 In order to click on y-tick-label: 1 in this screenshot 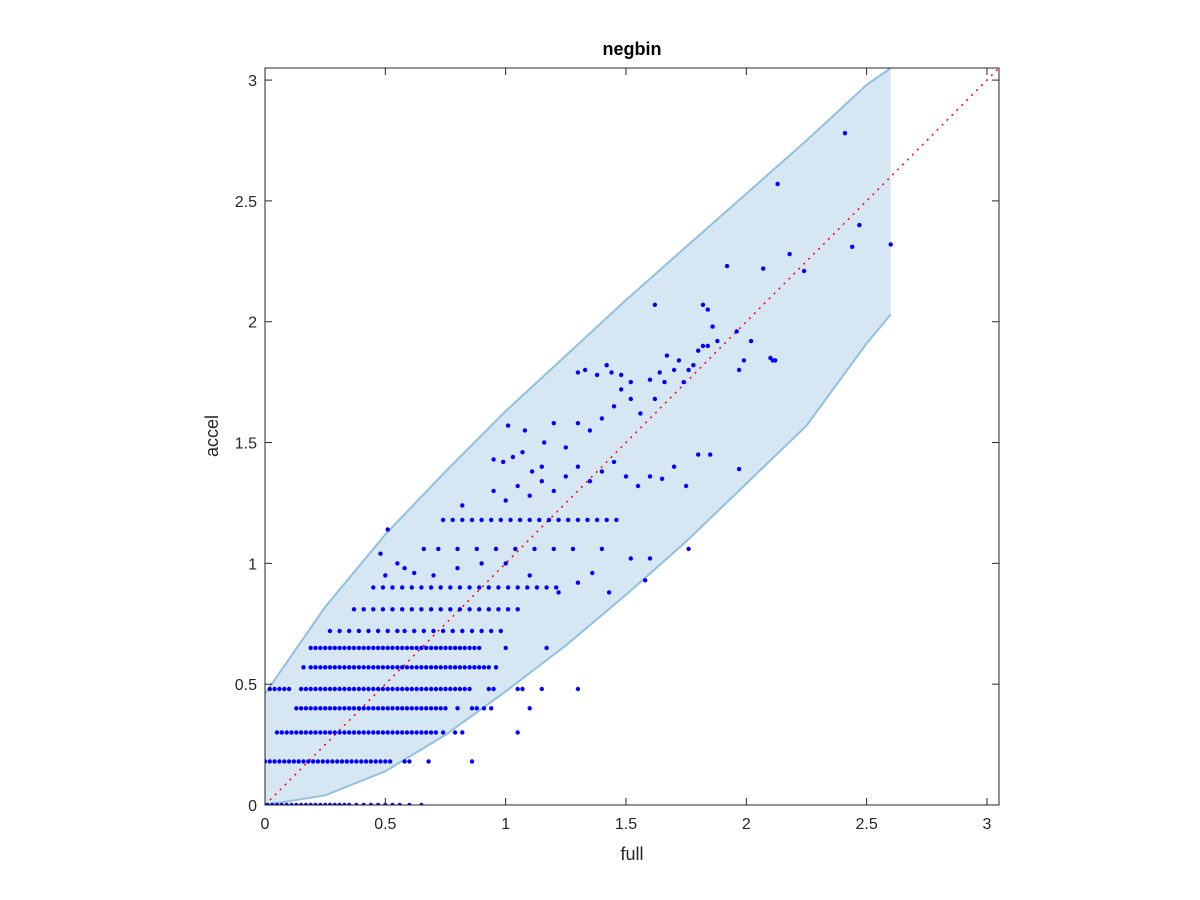, I will do `click(252, 564)`.